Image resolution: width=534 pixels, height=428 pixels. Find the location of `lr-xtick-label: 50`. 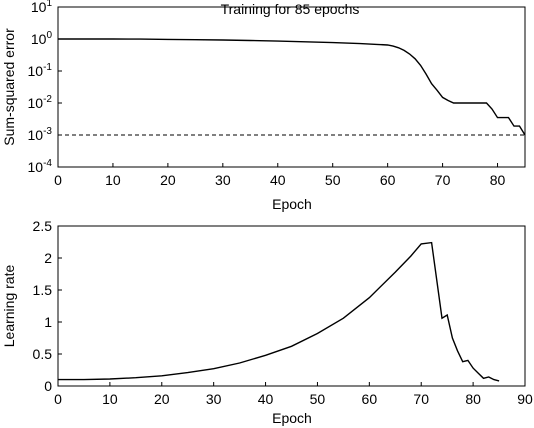

lr-xtick-label: 50 is located at coordinates (318, 399).